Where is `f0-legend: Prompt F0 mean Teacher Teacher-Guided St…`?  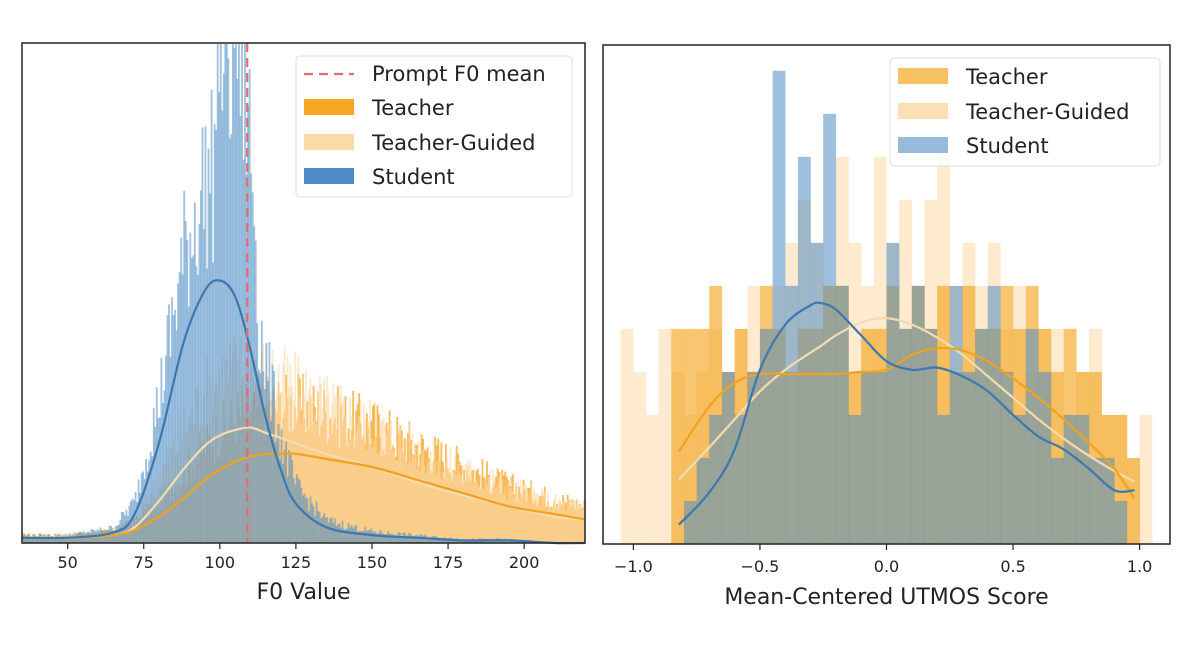 f0-legend: Prompt F0 mean Teacher Teacher-Guided St… is located at coordinates (434, 126).